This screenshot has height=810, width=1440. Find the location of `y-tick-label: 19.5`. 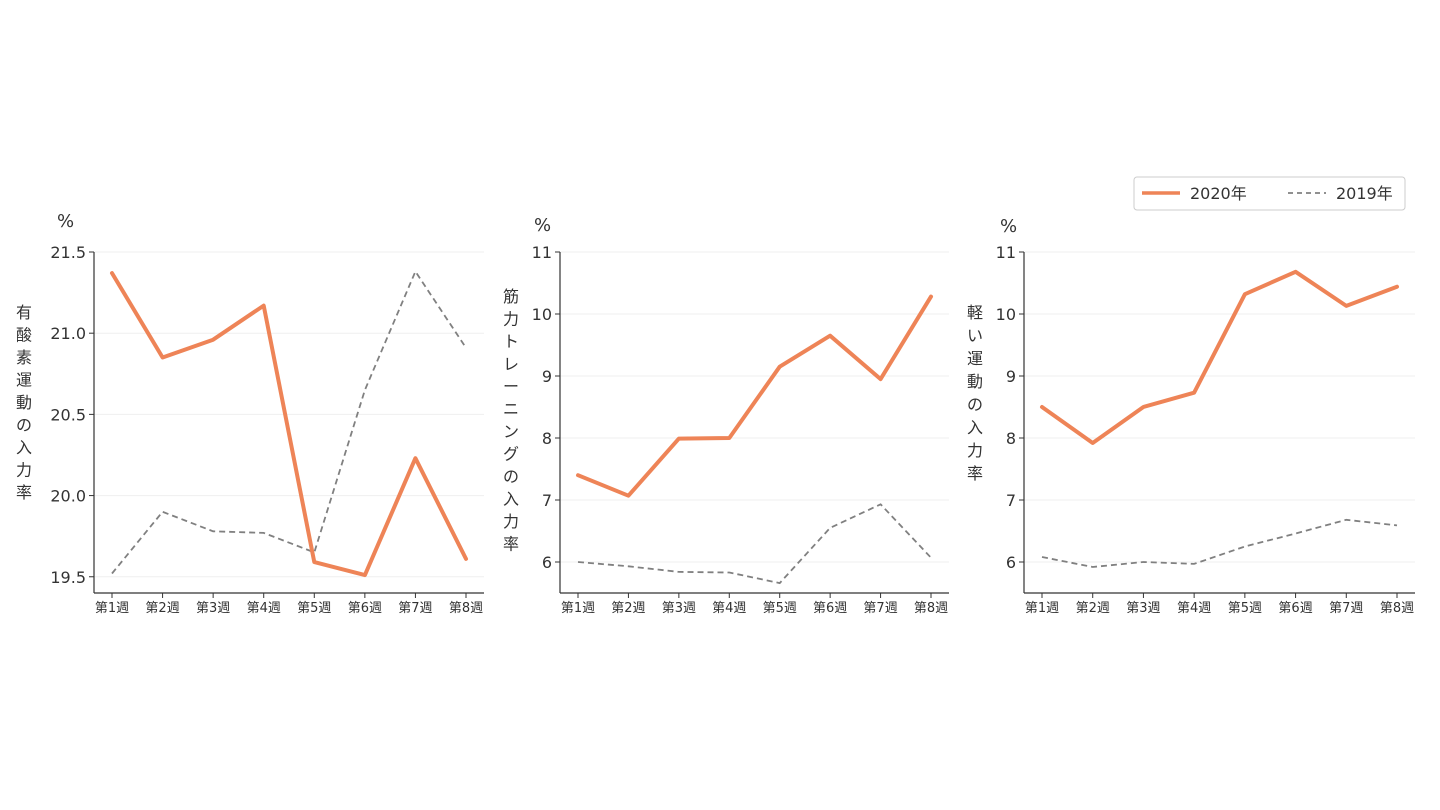

y-tick-label: 19.5 is located at coordinates (68, 577).